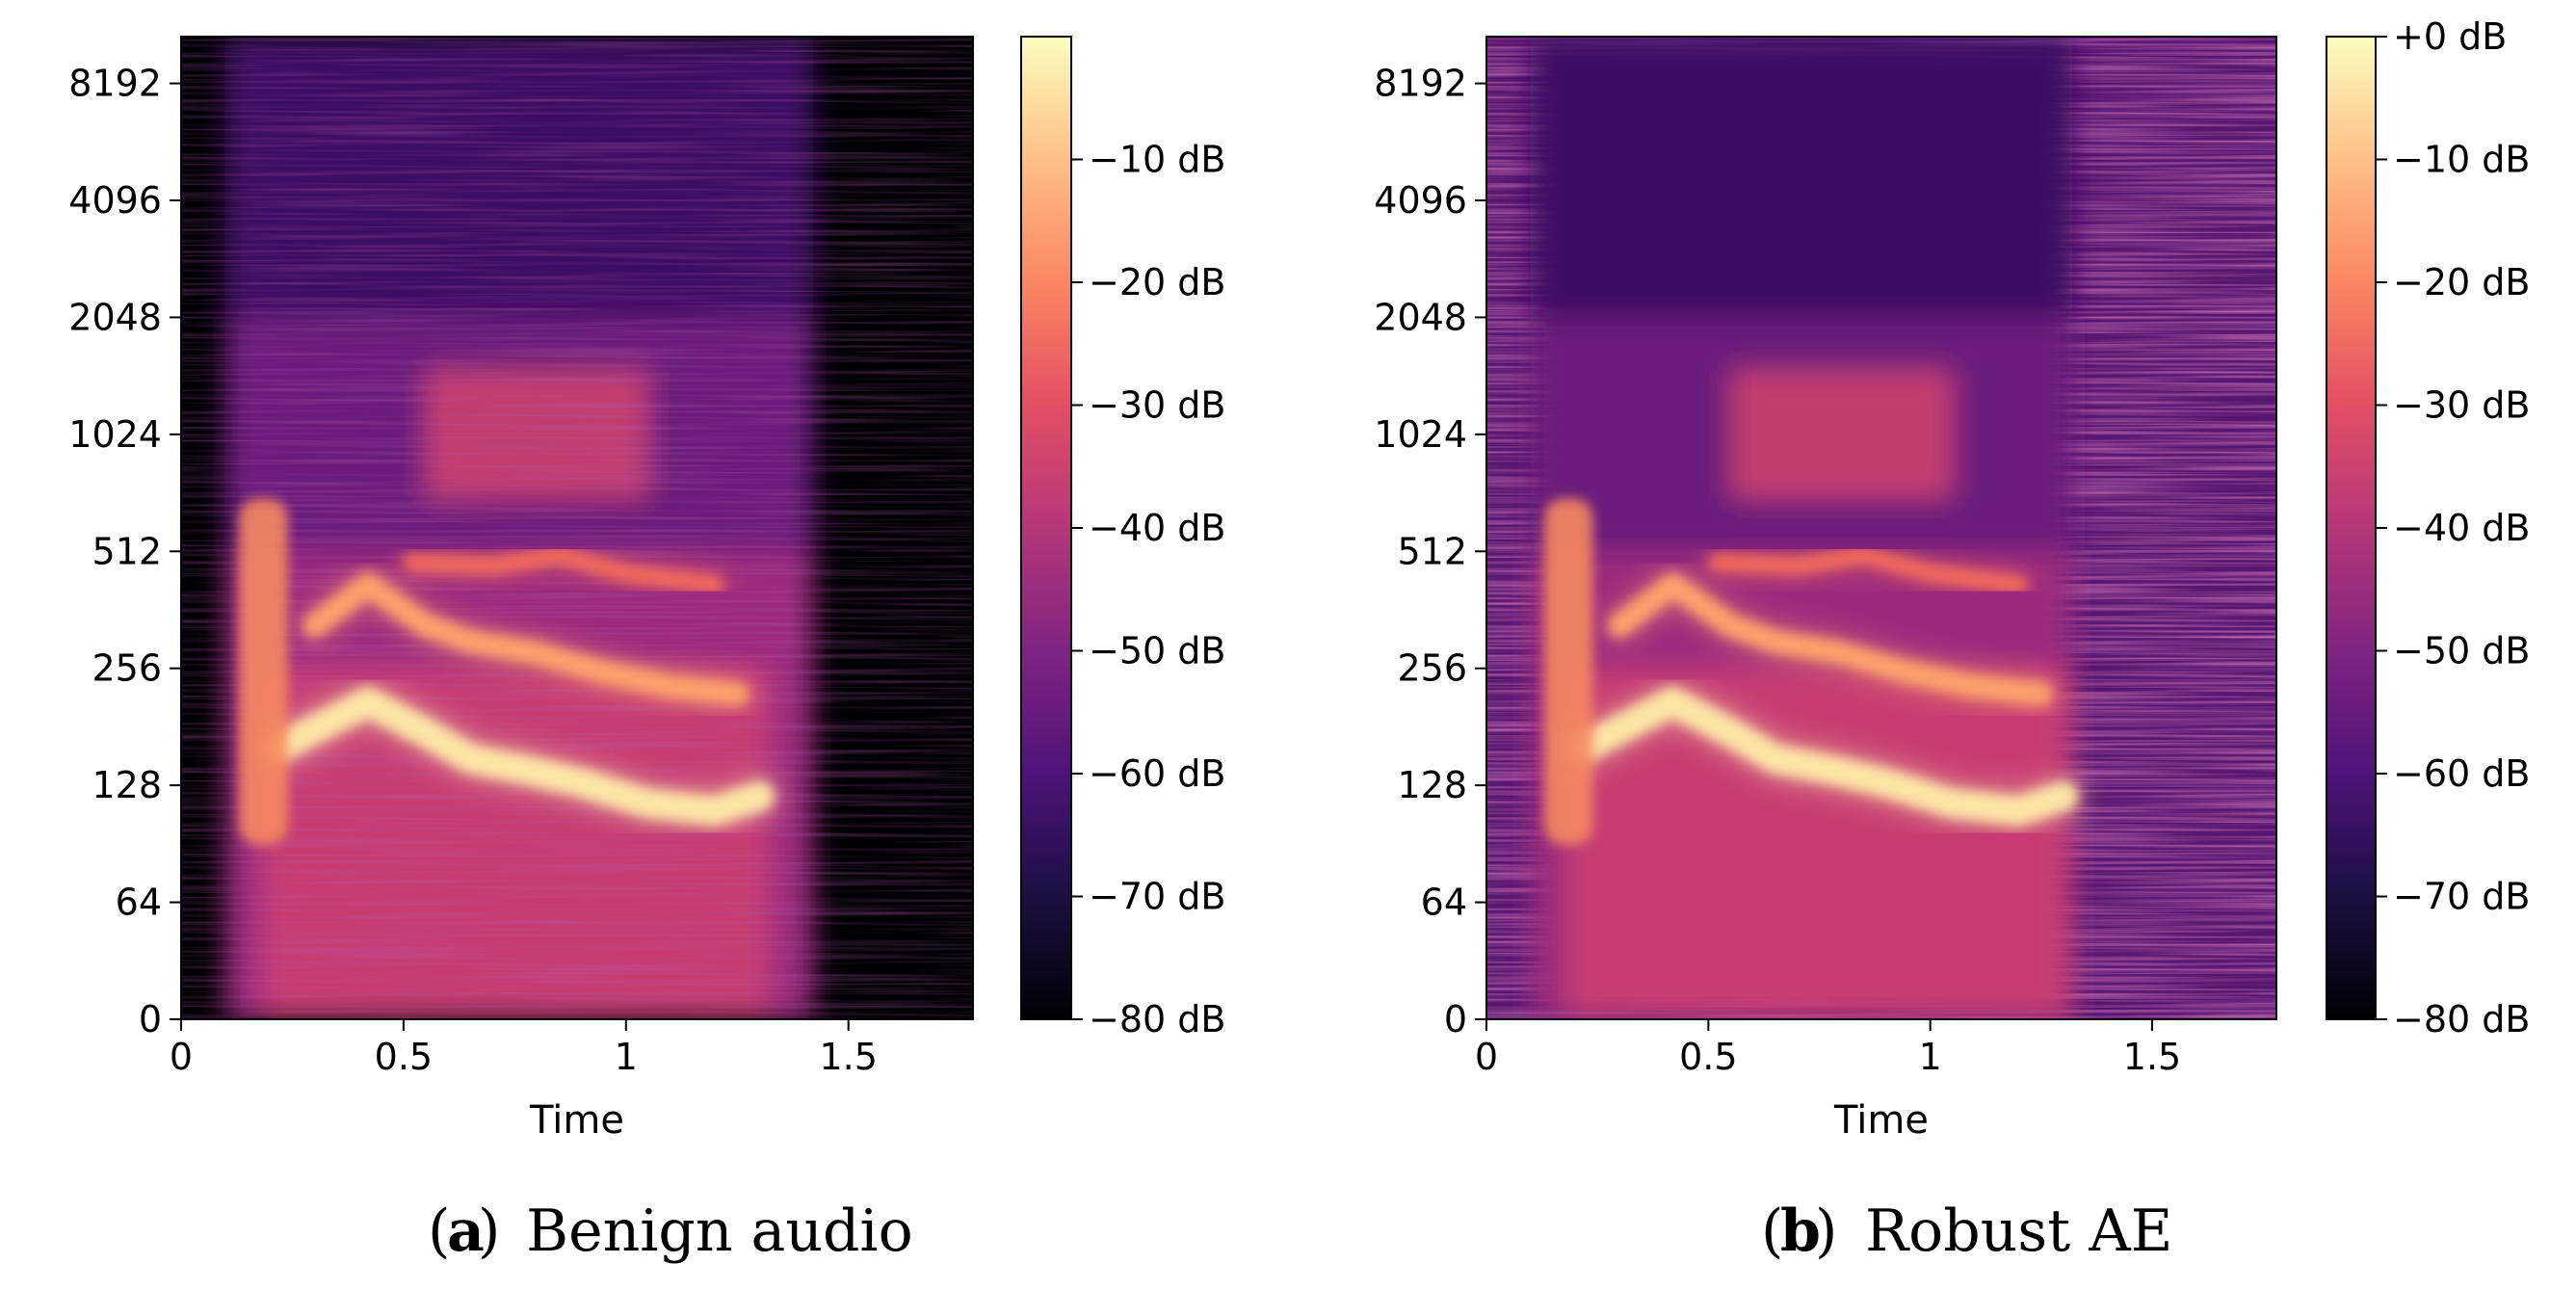 This screenshot has height=1290, width=2576. Describe the element at coordinates (1046, 528) in the screenshot. I see `colorbar-a` at that location.